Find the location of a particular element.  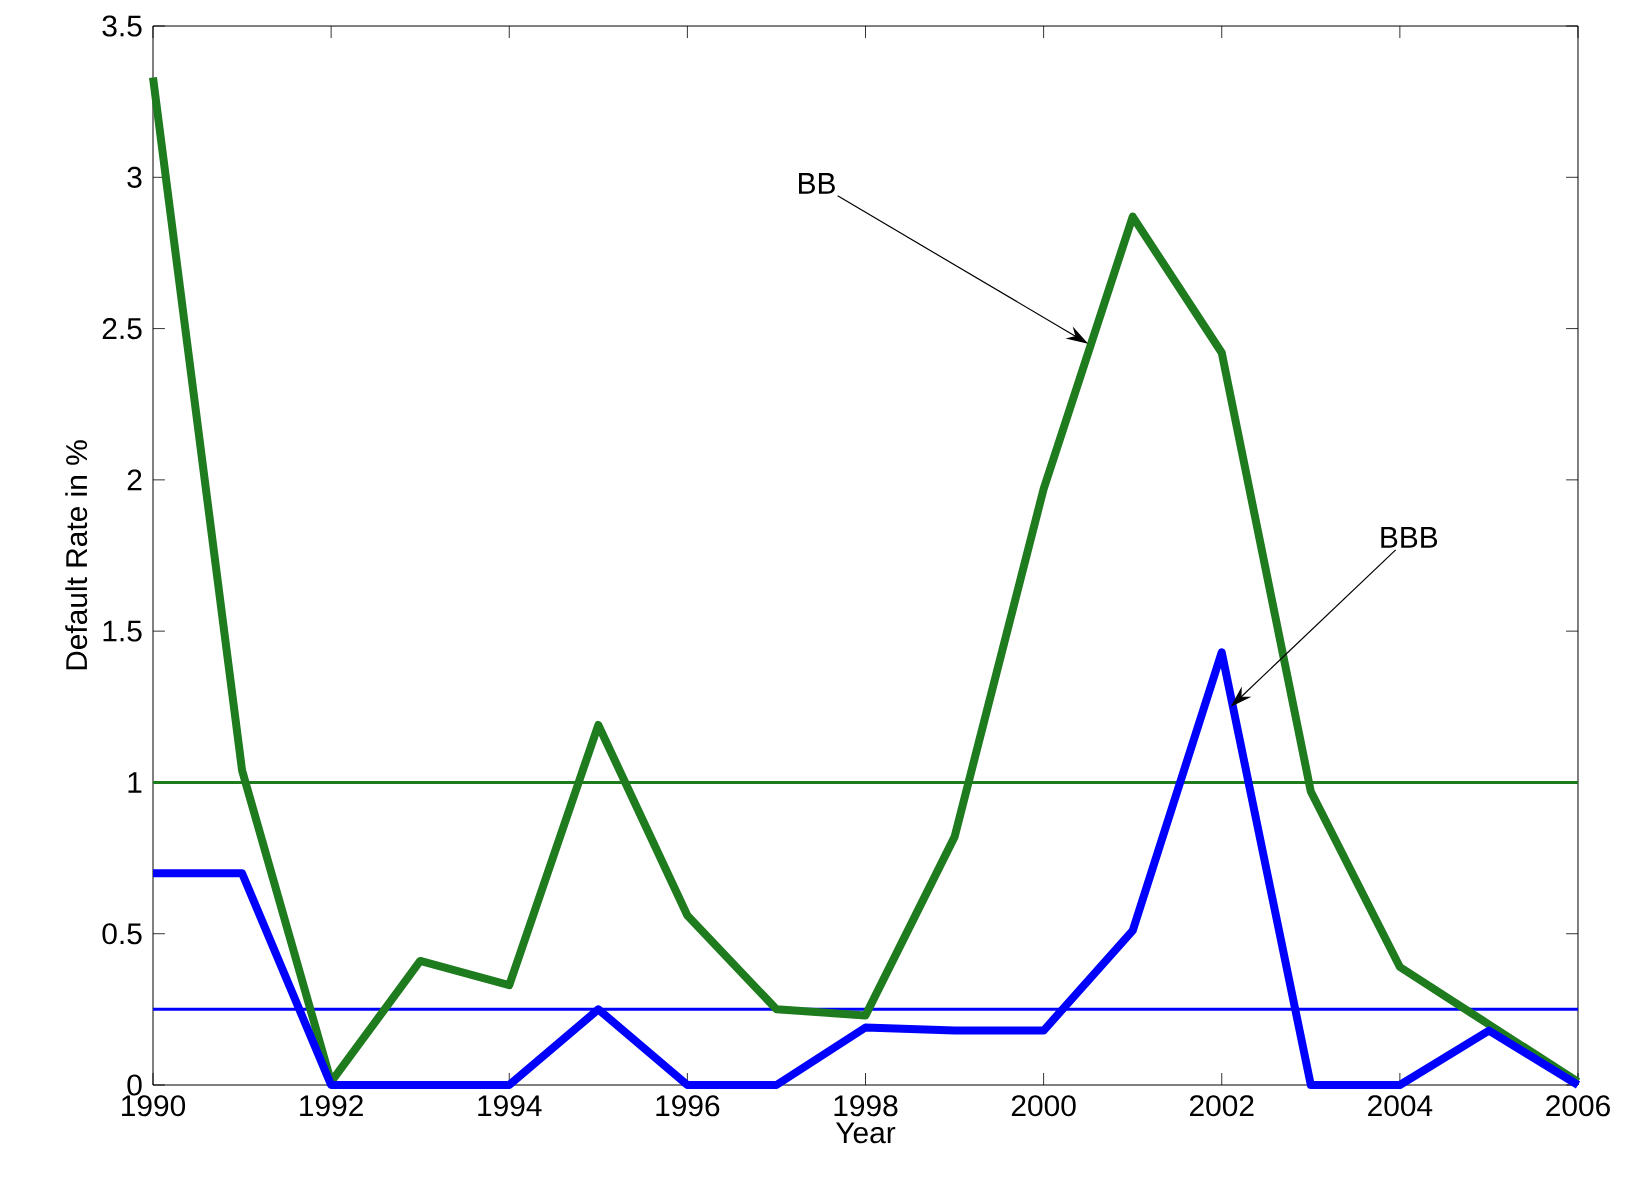

y-tick-label: 3.5 is located at coordinates (122, 26).